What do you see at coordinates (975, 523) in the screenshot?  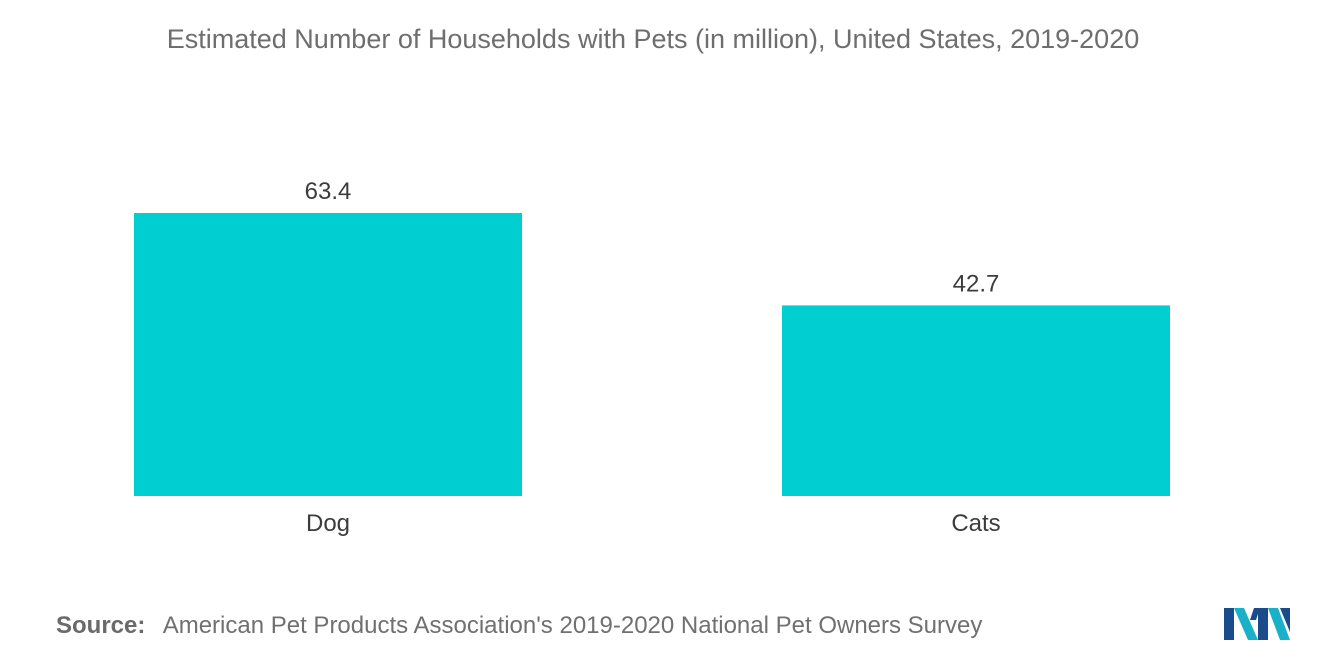 I see `x-tick-label-cats: Cats` at bounding box center [975, 523].